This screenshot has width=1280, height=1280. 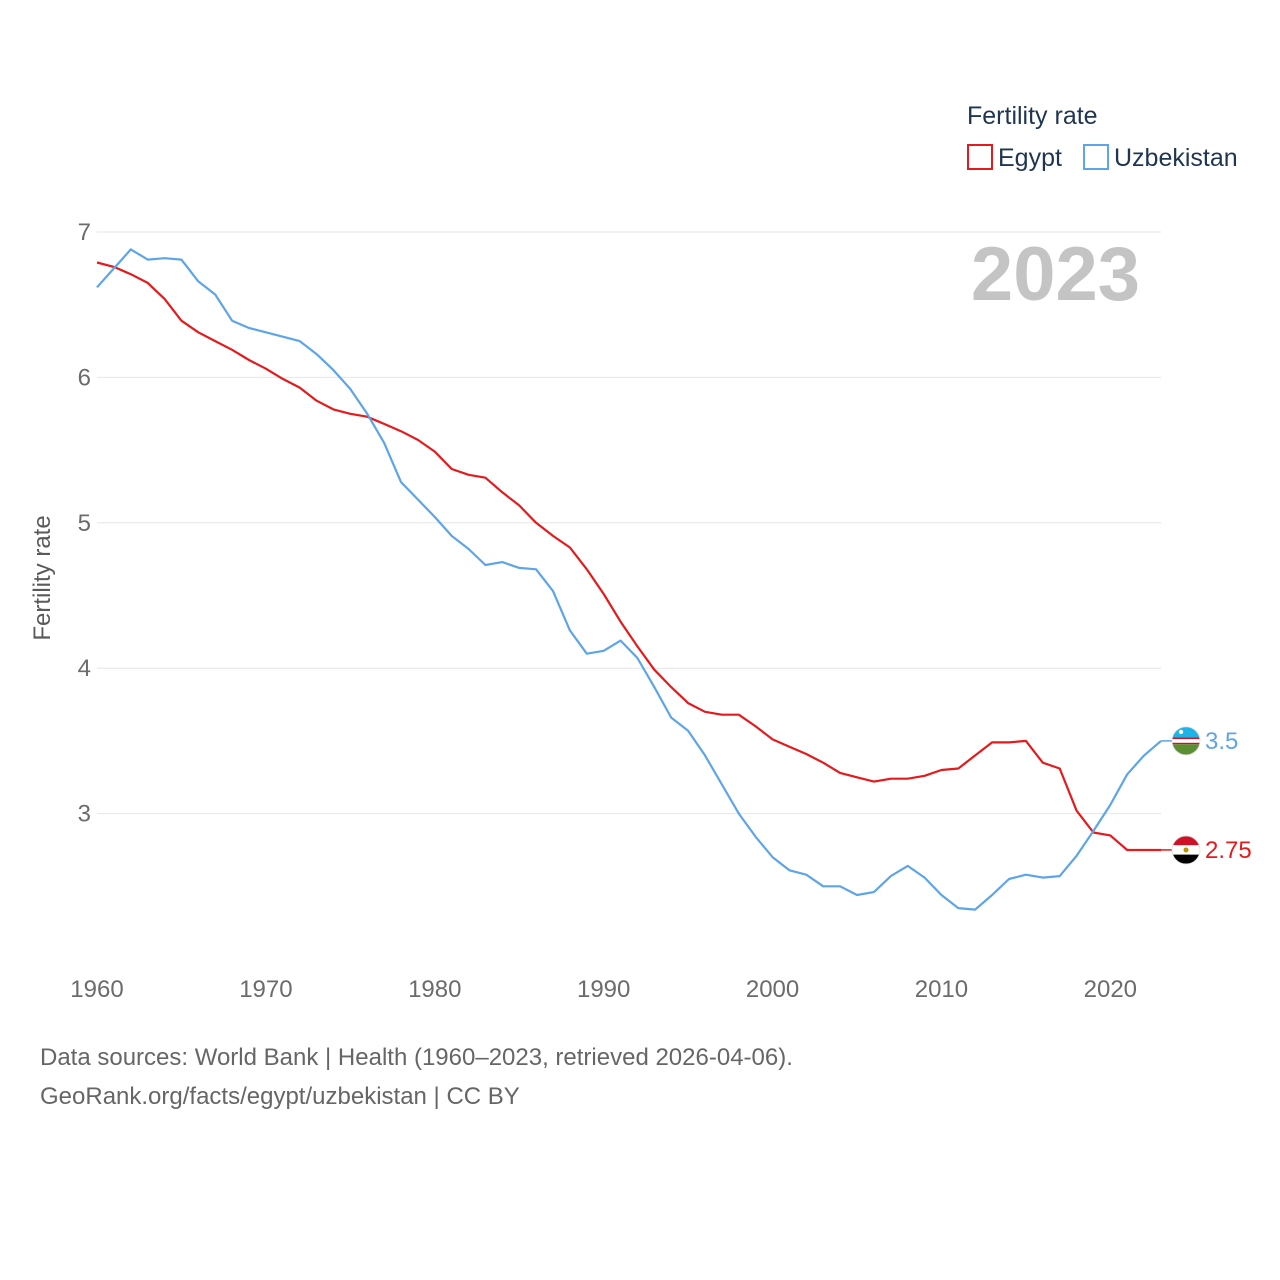 I want to click on legend-swatch-uzbekistan, so click(x=1096, y=157).